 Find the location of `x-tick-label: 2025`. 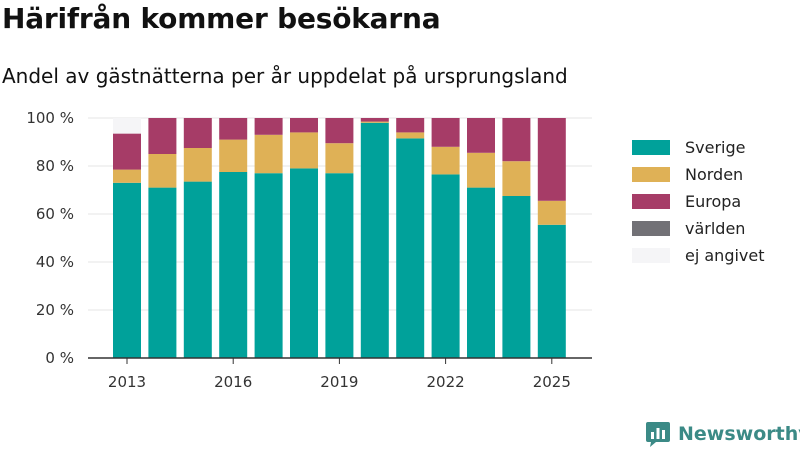

x-tick-label: 2025 is located at coordinates (552, 382).